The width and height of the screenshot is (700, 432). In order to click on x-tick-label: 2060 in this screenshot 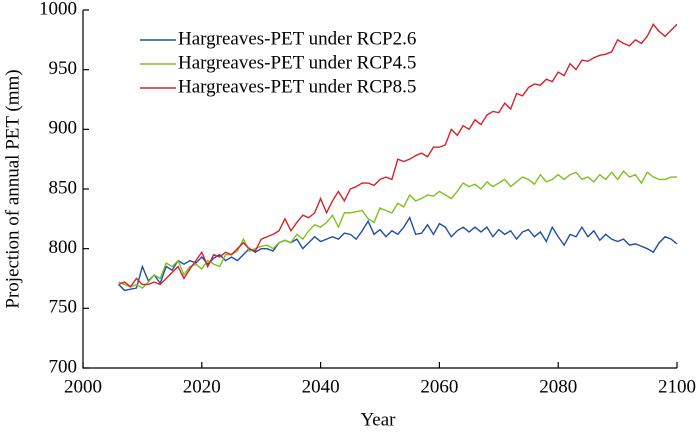, I will do `click(439, 386)`.